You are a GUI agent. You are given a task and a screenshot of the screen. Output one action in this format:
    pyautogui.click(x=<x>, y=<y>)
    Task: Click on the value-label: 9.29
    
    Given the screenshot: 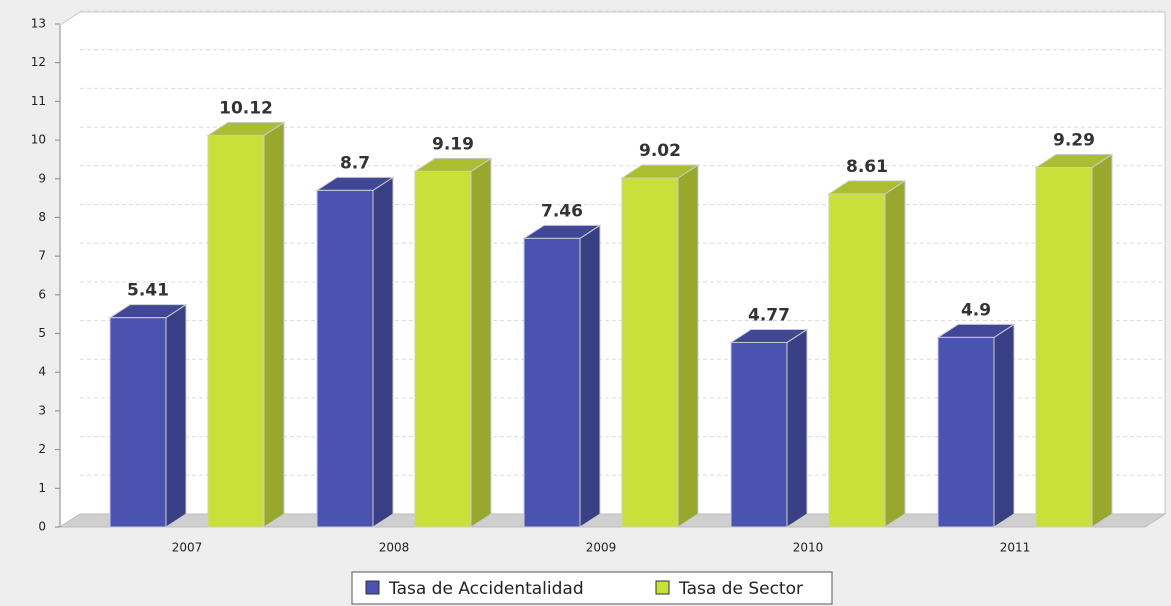 What is the action you would take?
    pyautogui.click(x=1074, y=141)
    